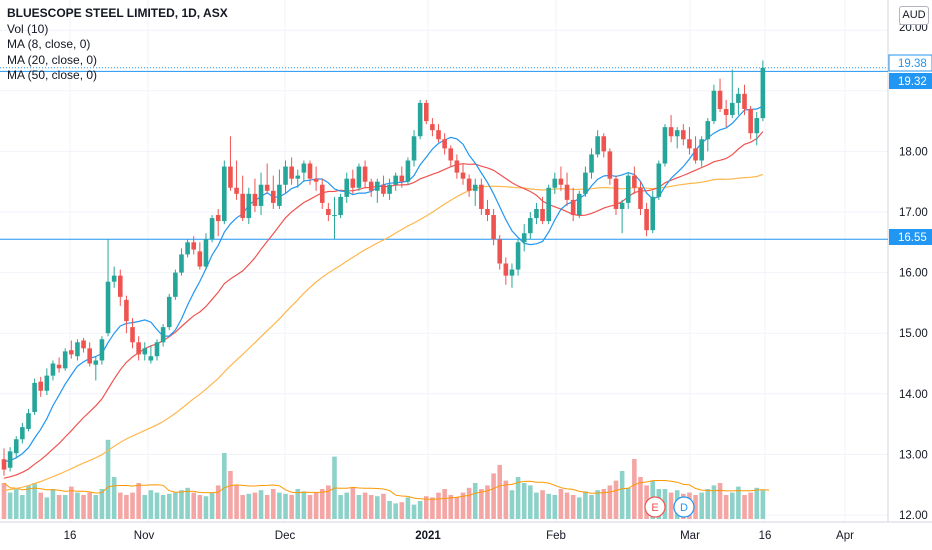 The width and height of the screenshot is (932, 550). Describe the element at coordinates (459, 536) in the screenshot. I see `time-axis: 16 Nov Dec 2021 Feb Mar 16 Apr` at that location.